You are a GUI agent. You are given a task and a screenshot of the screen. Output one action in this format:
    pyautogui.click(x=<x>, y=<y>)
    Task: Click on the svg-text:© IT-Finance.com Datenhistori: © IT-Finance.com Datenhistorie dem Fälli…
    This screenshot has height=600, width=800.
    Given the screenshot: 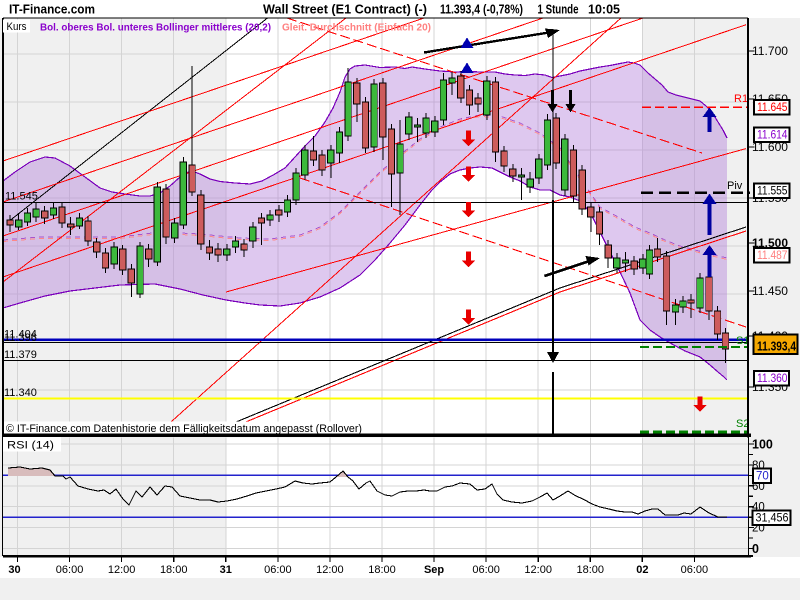 What is the action you would take?
    pyautogui.click(x=184, y=429)
    